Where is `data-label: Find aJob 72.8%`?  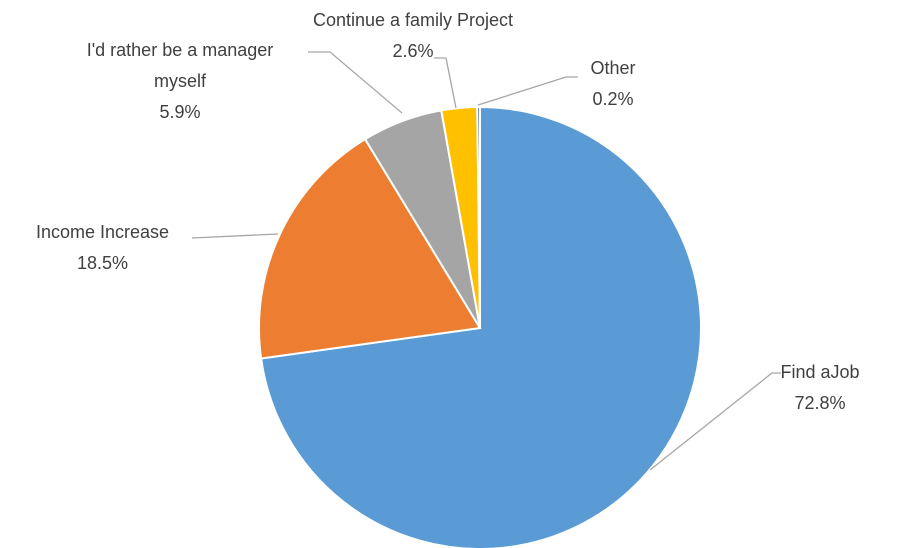
data-label: Find aJob 72.8% is located at coordinates (820, 388).